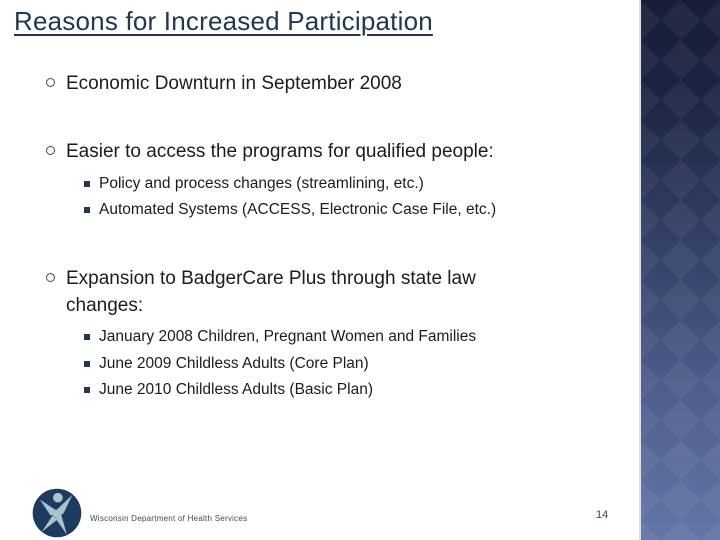 Image resolution: width=720 pixels, height=540 pixels. Describe the element at coordinates (602, 515) in the screenshot. I see `slide-page-number: 14` at that location.